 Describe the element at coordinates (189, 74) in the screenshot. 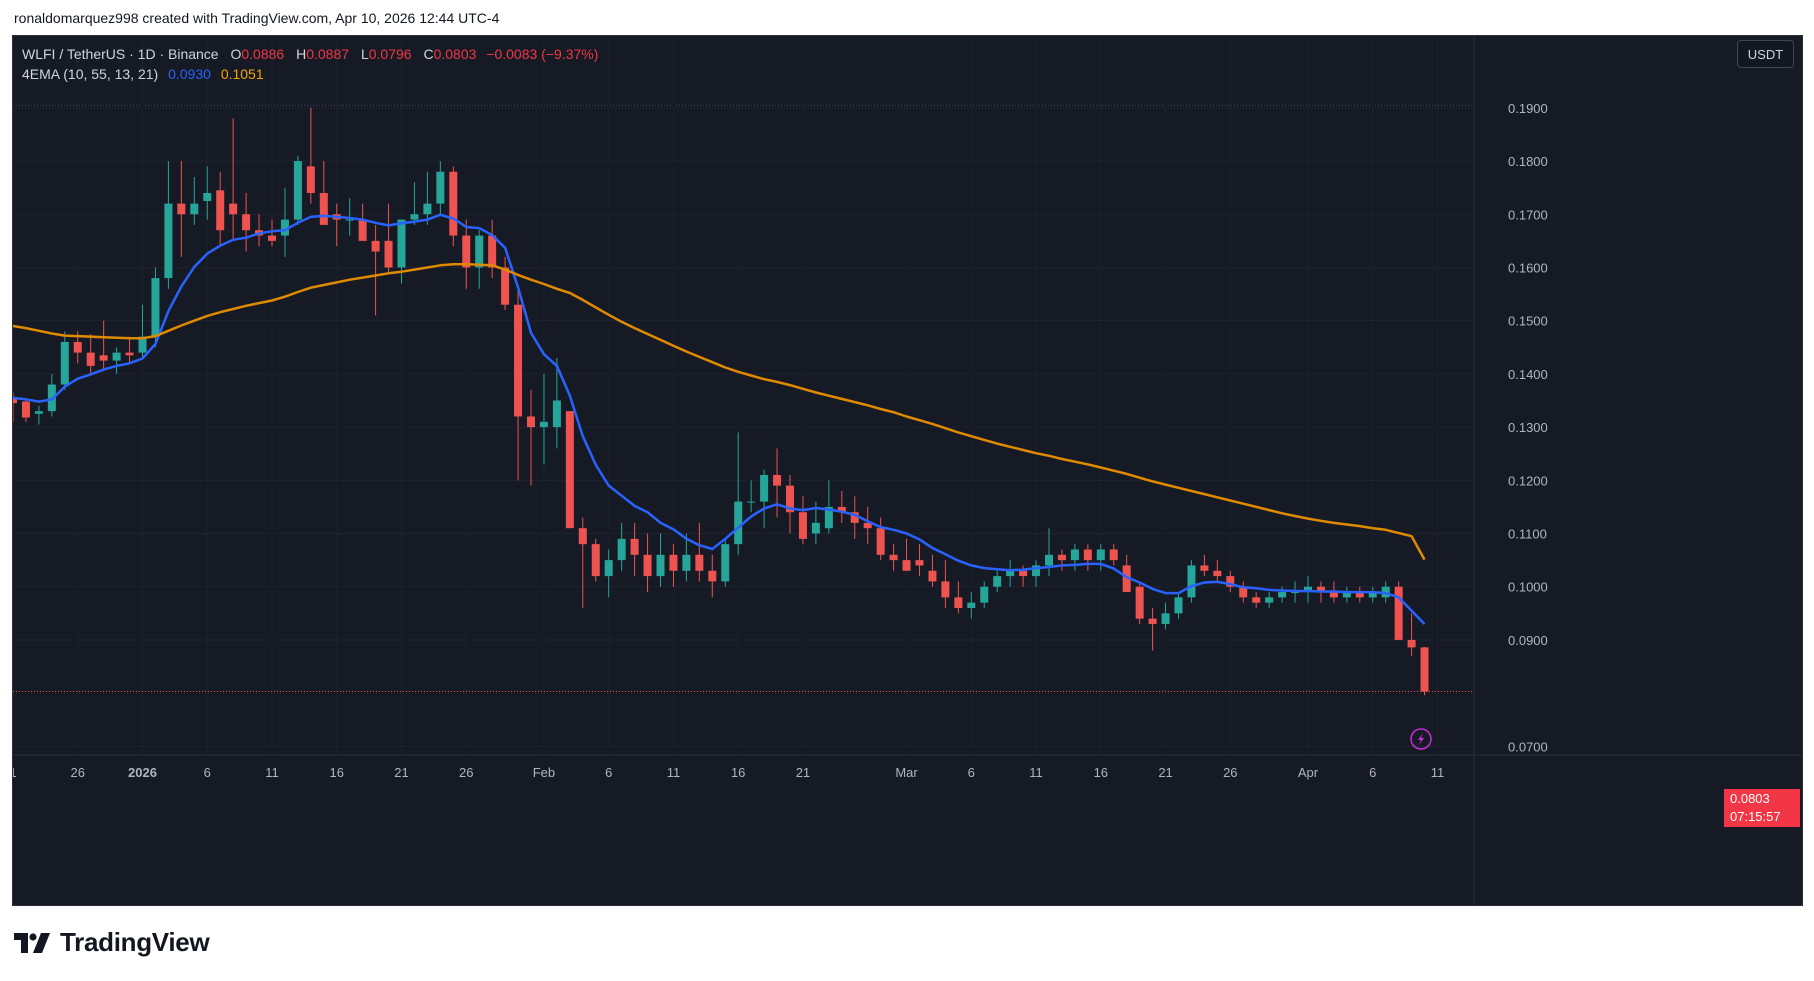

I see `legend-ema-fast-value: 0.0930` at that location.